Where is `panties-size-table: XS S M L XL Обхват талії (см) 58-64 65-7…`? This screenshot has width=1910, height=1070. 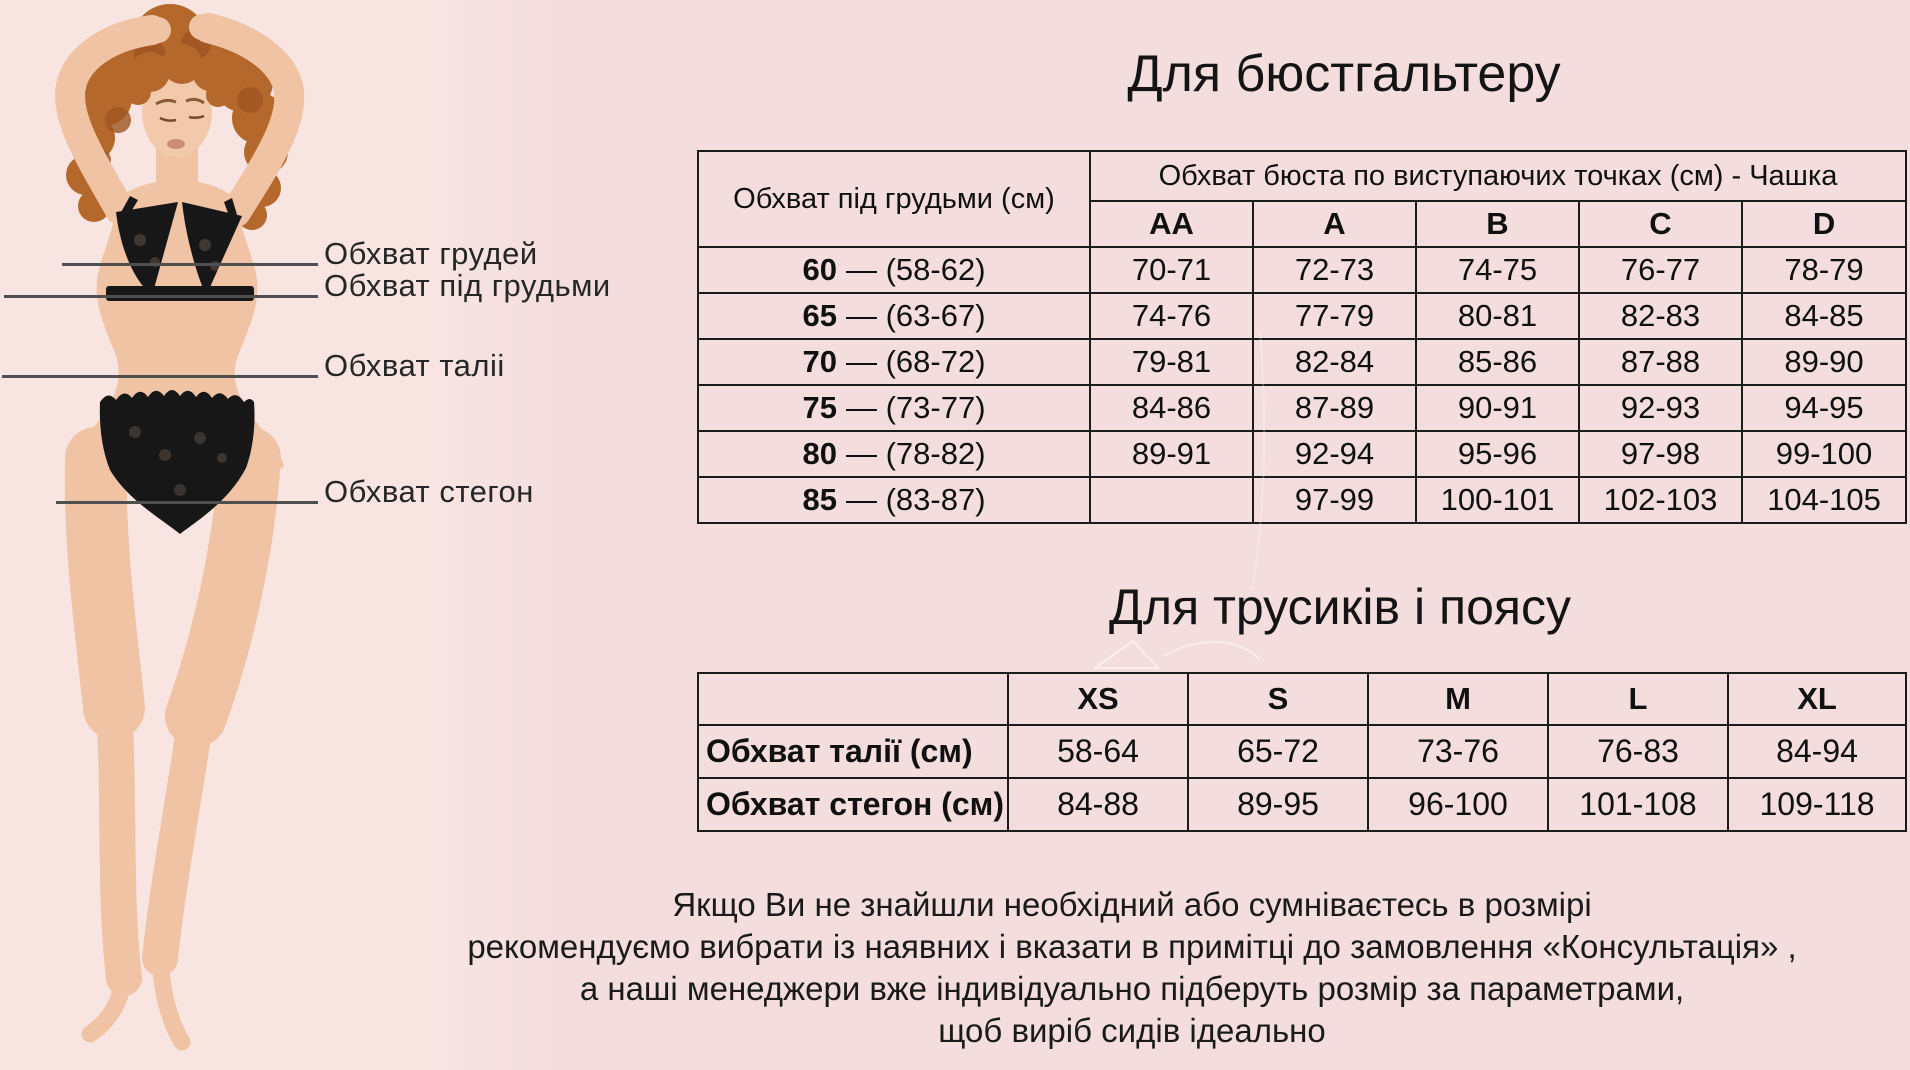
panties-size-table: XS S M L XL Обхват талії (см) 58-64 65-7… is located at coordinates (1302, 752).